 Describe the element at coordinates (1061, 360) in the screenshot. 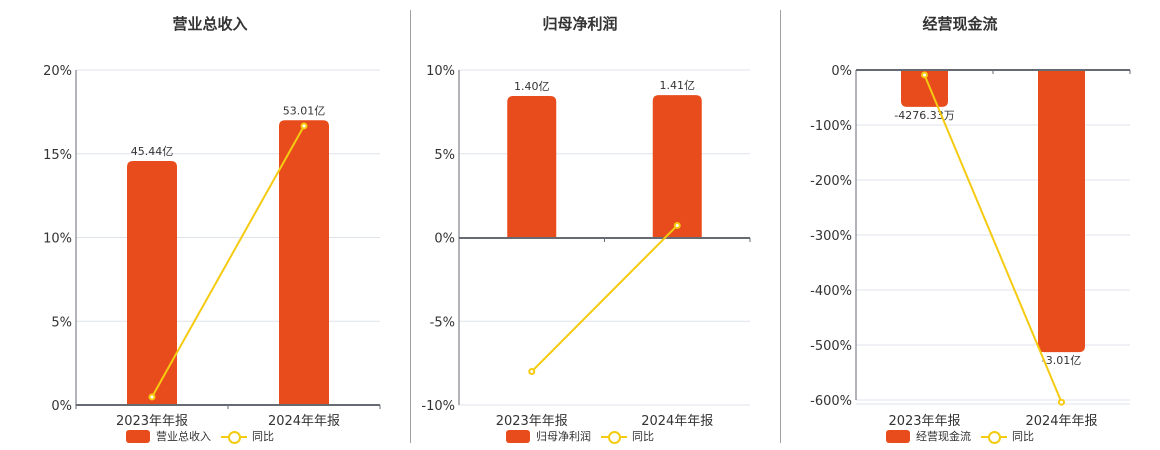

I see `bar-value-label: -3.01亿` at that location.